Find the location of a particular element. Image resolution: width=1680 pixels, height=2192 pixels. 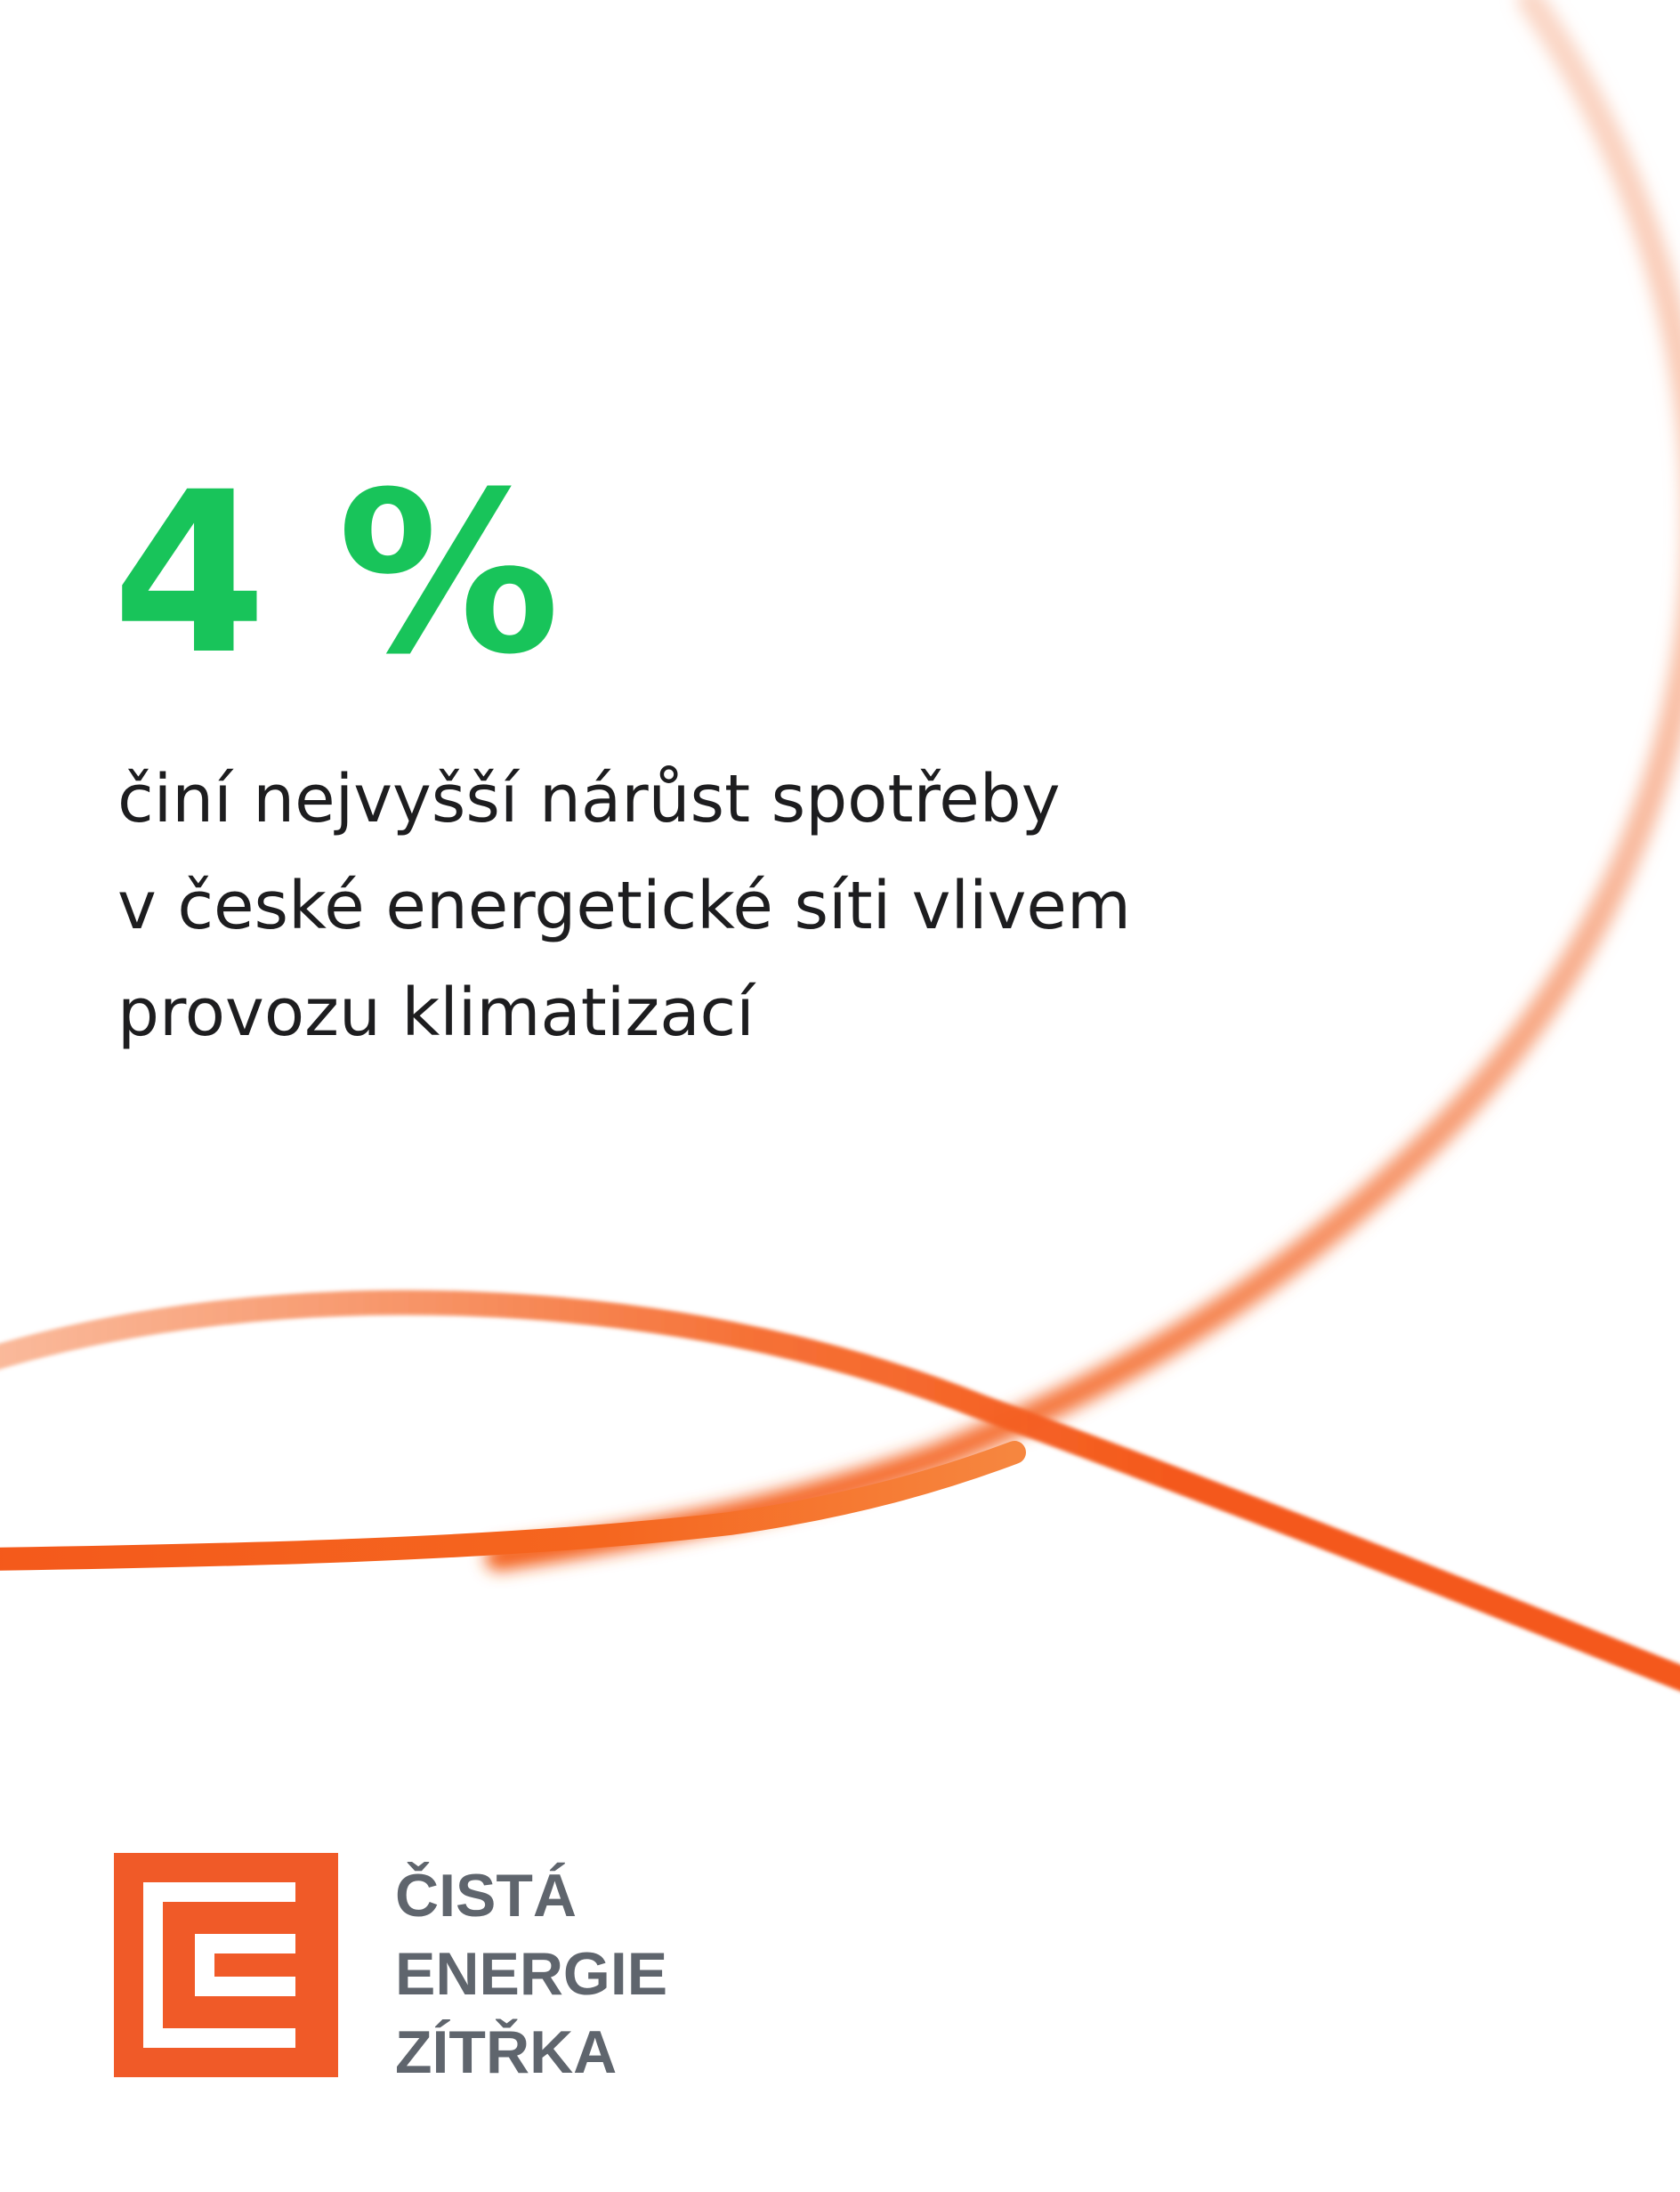

stat-value: 4 % is located at coordinates (336, 573).